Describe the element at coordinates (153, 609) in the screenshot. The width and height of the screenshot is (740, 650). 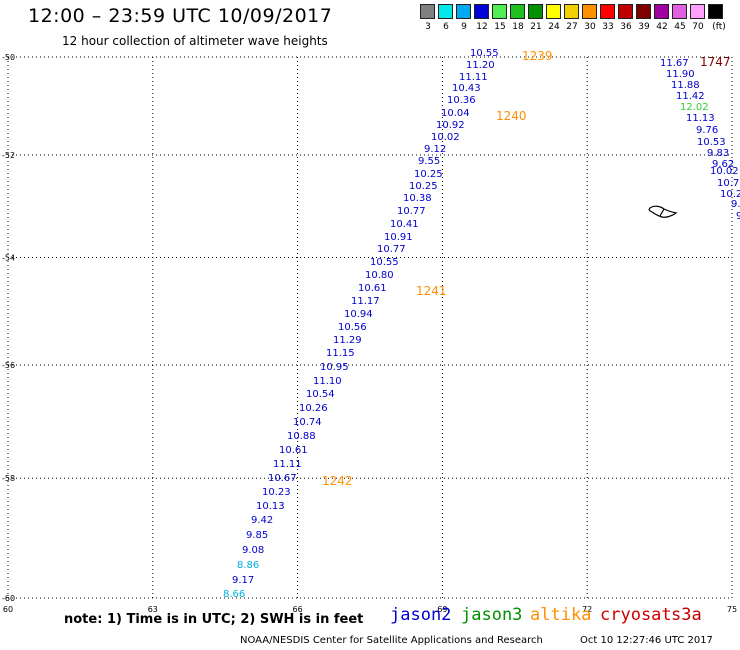
I see `longitude-tick-label: 63` at that location.